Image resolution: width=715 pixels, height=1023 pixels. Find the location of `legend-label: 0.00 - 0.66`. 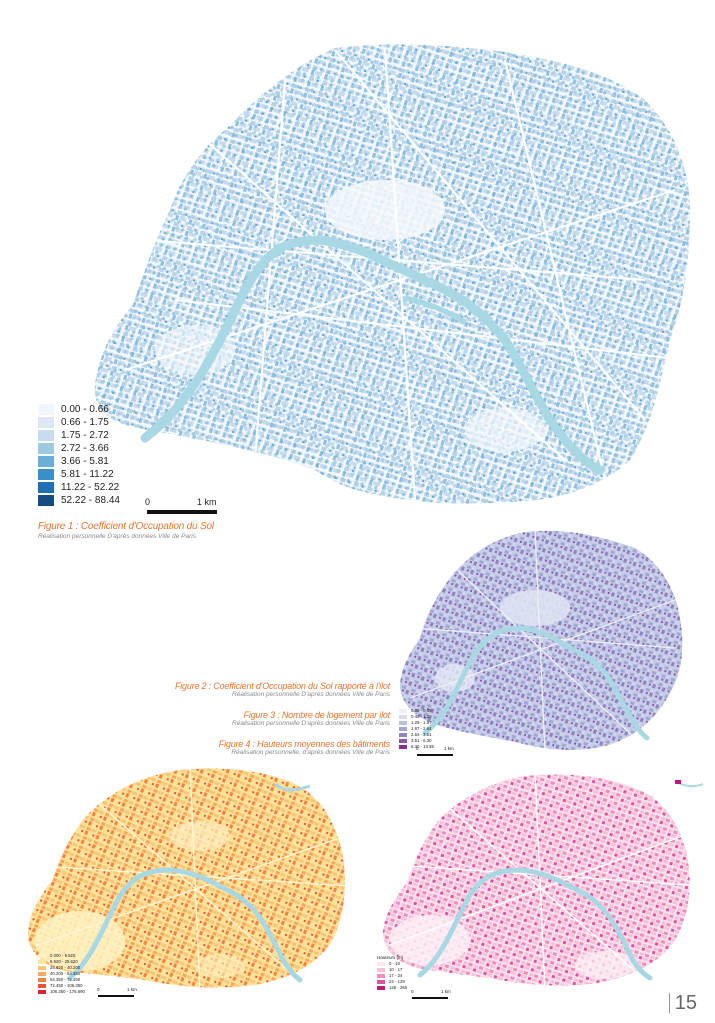

legend-label: 0.00 - 0.66 is located at coordinates (85, 409).